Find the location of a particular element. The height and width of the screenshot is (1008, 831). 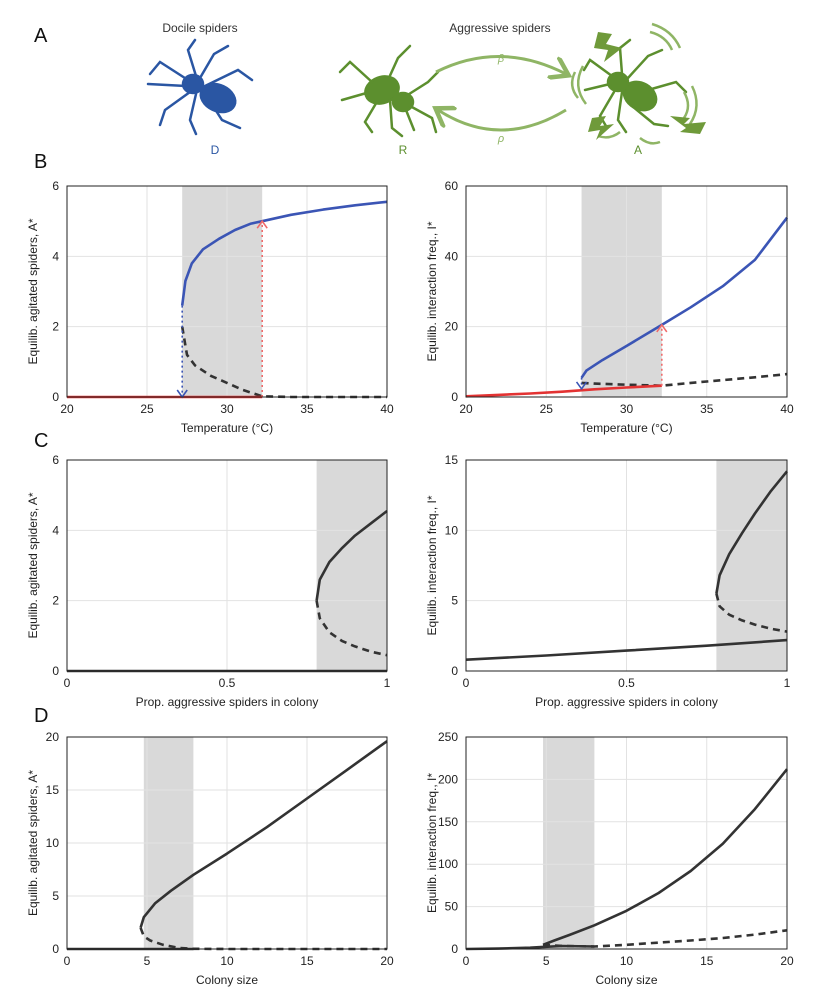

y-tick-label: 50 is located at coordinates (452, 907).